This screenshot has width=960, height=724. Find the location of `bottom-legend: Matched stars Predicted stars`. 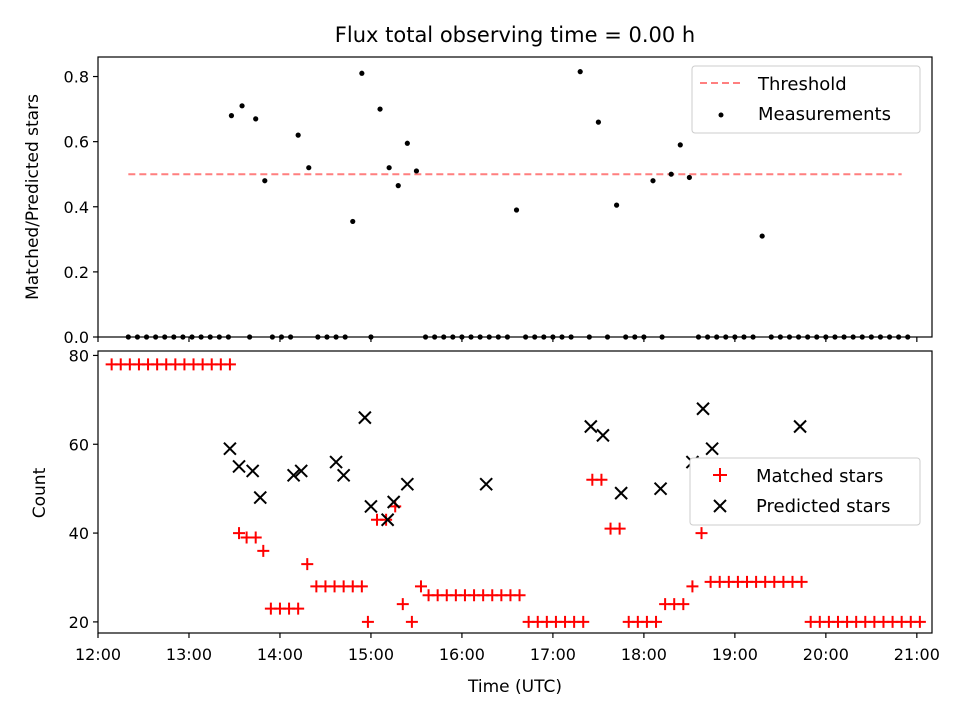

bottom-legend: Matched stars Predicted stars is located at coordinates (805, 491).